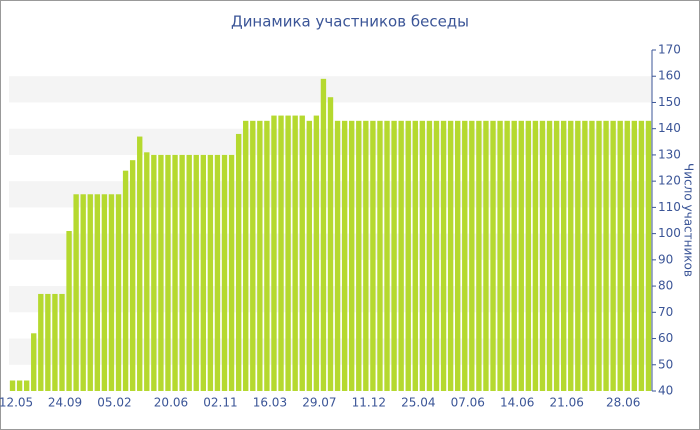 This screenshot has height=430, width=700. I want to click on y-tick-label: 80, so click(665, 286).